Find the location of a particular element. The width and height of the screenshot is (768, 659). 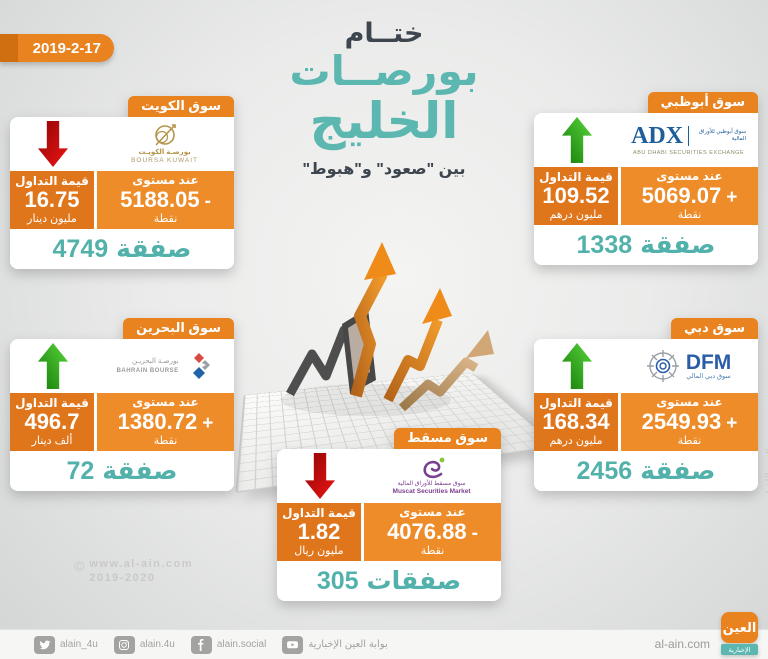

alain-logo-arabic: العين is located at coordinates (739, 627).